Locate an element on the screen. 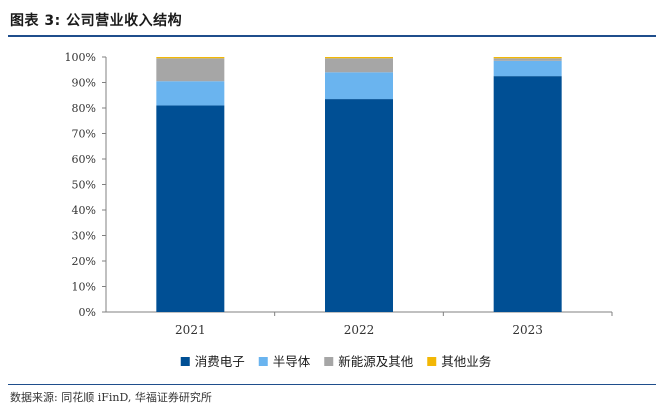 The image size is (664, 408). legend: 消费电子 半导体 新能源及其他 其他业务 is located at coordinates (335, 361).